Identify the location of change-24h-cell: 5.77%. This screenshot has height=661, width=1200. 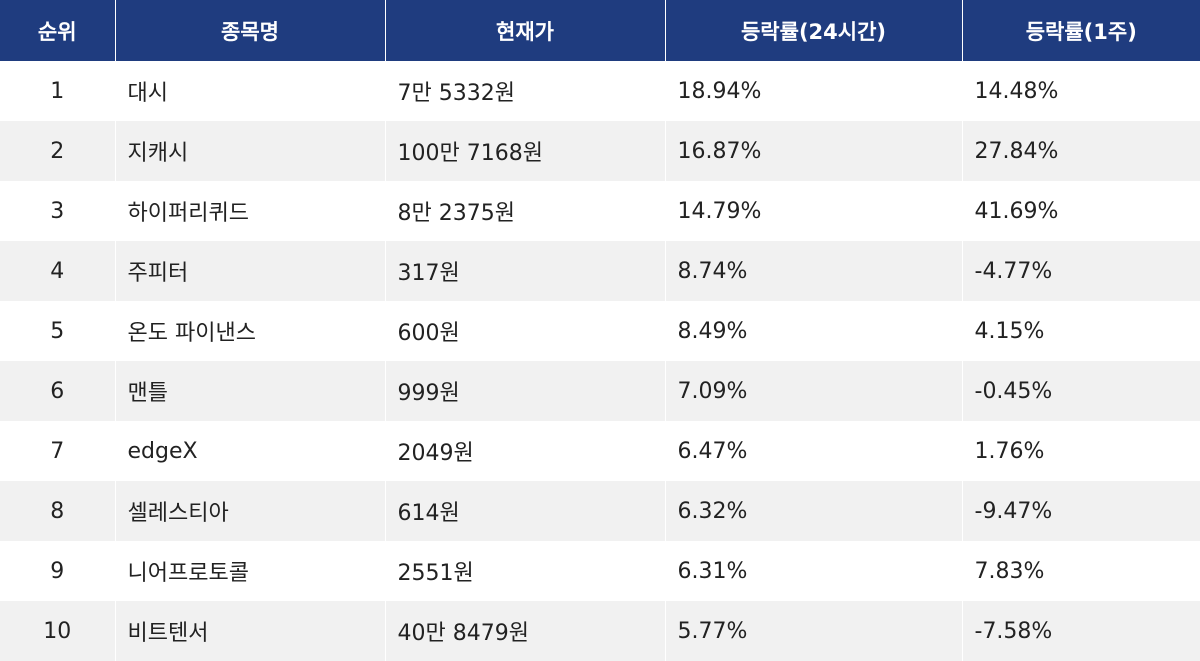
(814, 631).